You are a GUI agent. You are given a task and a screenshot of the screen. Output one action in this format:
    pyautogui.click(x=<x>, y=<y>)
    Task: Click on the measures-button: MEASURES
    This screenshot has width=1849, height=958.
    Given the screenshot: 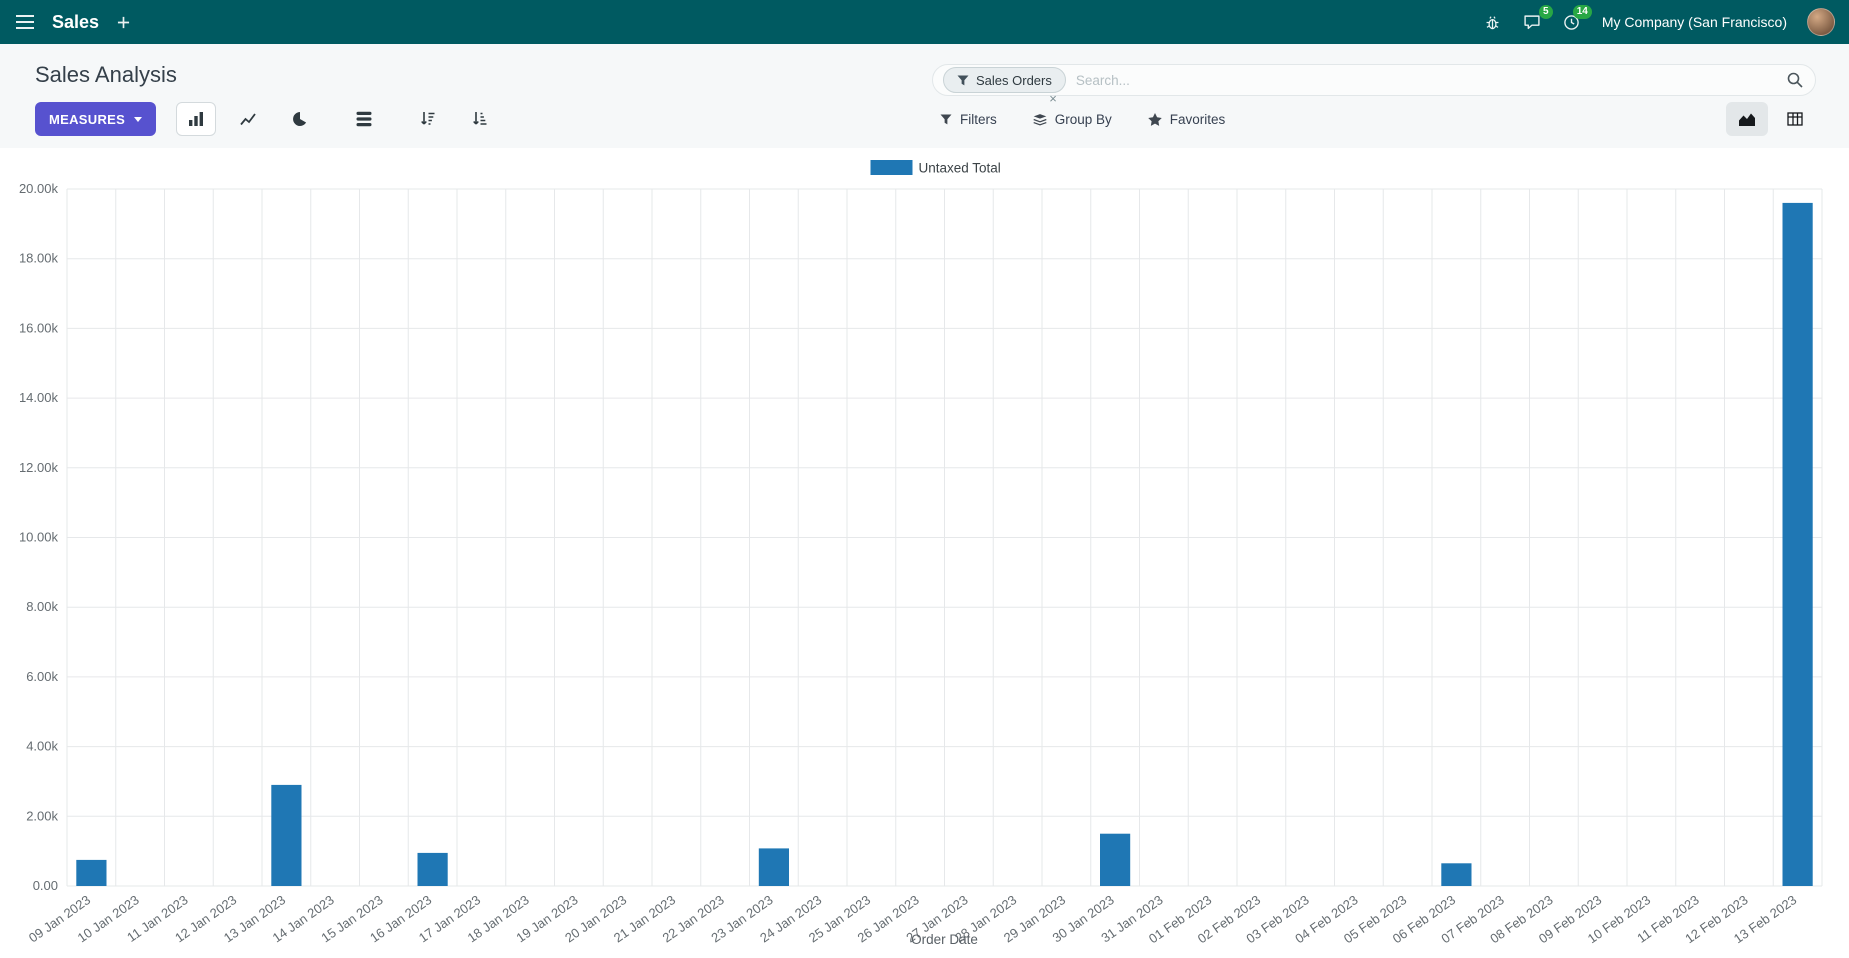 What is the action you would take?
    pyautogui.click(x=96, y=119)
    